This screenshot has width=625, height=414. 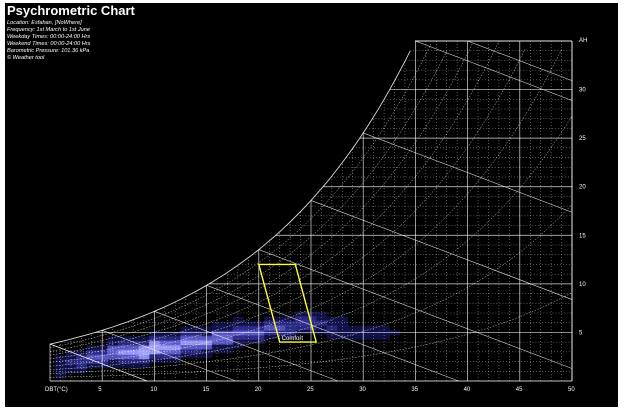 I want to click on y-tick-label: 10, so click(x=582, y=285).